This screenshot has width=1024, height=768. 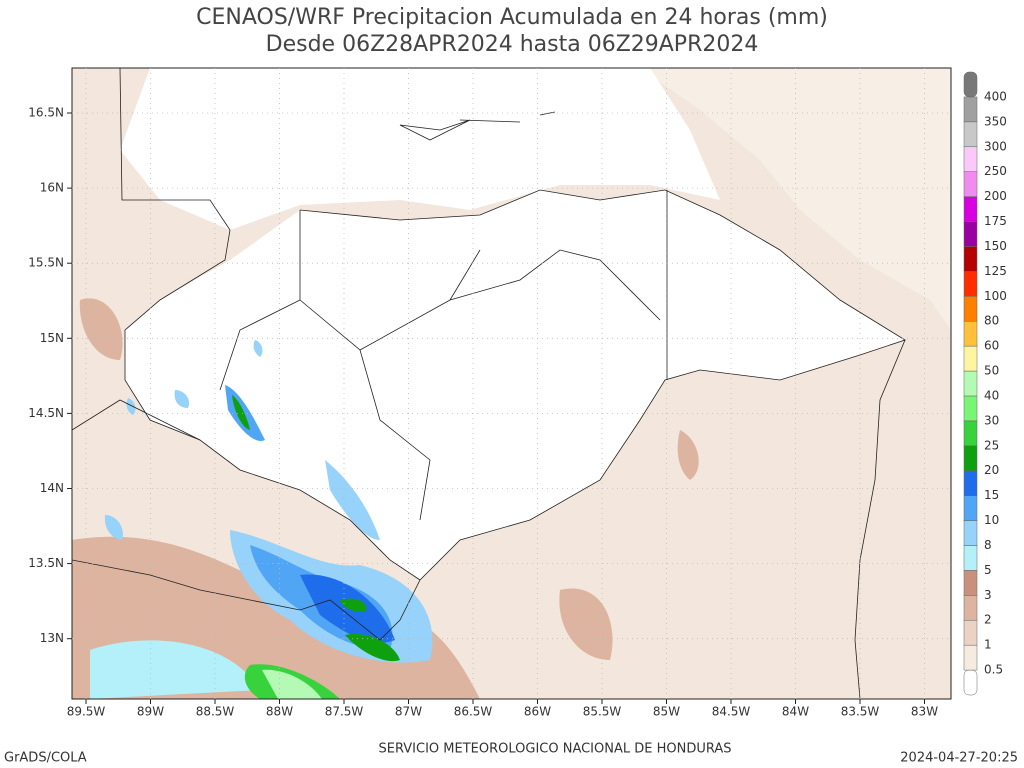 What do you see at coordinates (995, 271) in the screenshot?
I see `colorbar-label: 125` at bounding box center [995, 271].